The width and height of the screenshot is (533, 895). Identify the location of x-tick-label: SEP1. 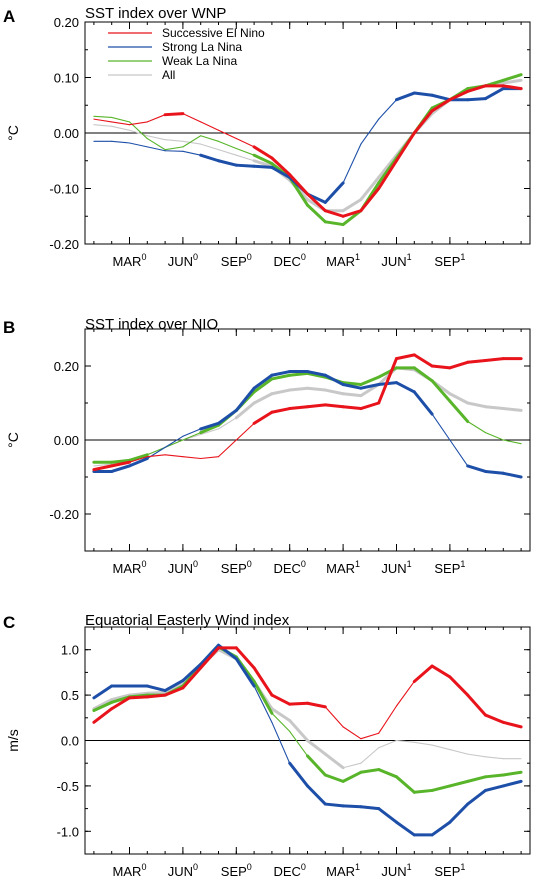
(449, 260).